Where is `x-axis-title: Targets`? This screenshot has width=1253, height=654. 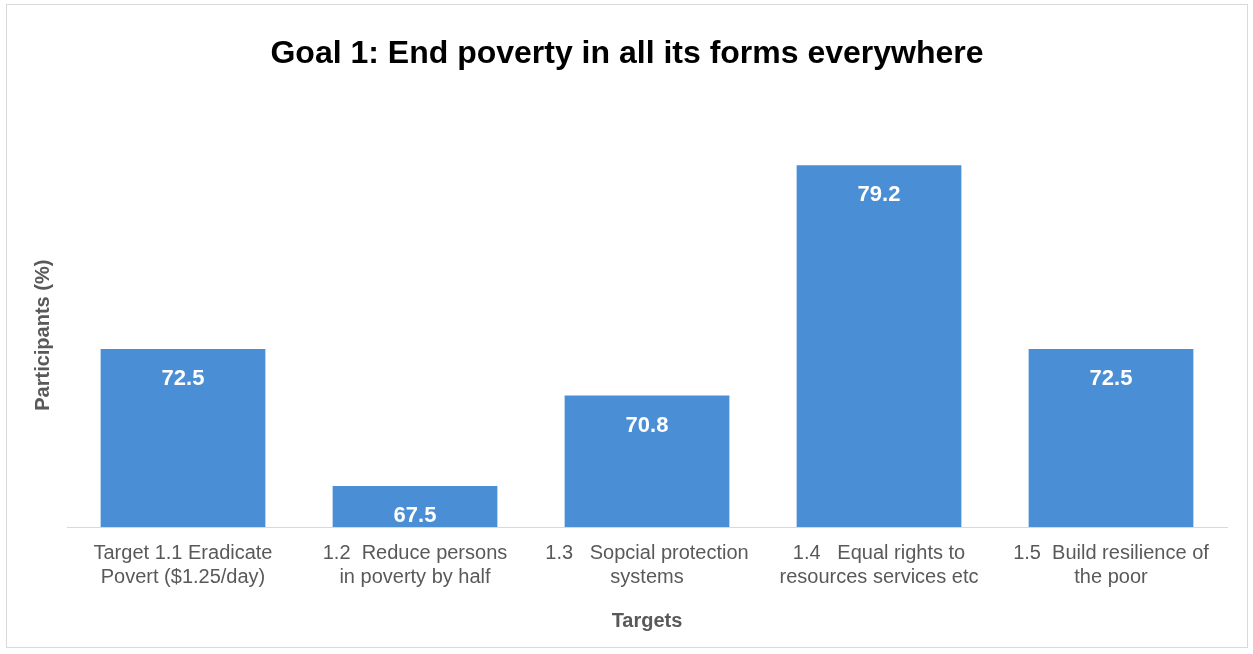
x-axis-title: Targets is located at coordinates (647, 619).